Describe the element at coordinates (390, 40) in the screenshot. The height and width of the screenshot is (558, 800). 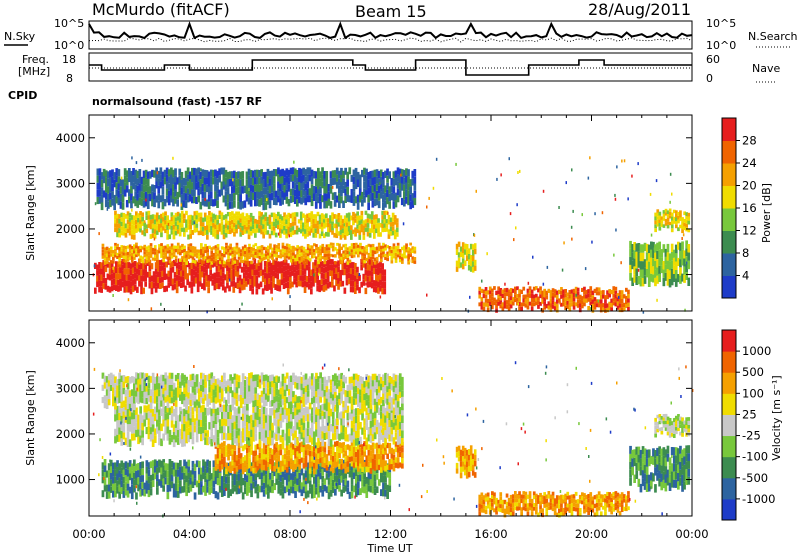
I see `noise-search-line` at that location.